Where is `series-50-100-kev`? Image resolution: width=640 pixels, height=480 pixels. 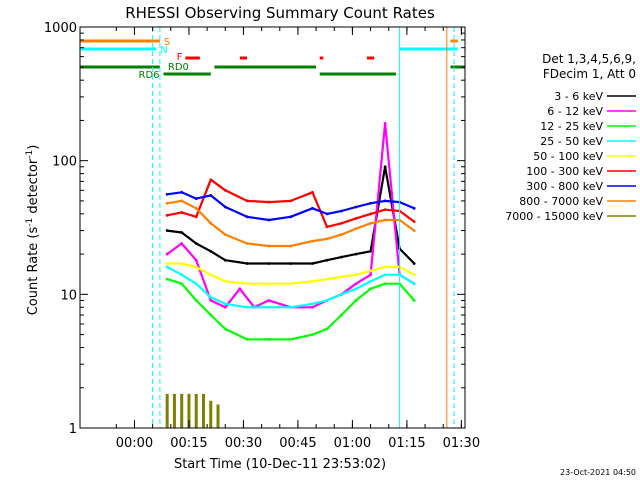 series-50-100-kev is located at coordinates (290, 274).